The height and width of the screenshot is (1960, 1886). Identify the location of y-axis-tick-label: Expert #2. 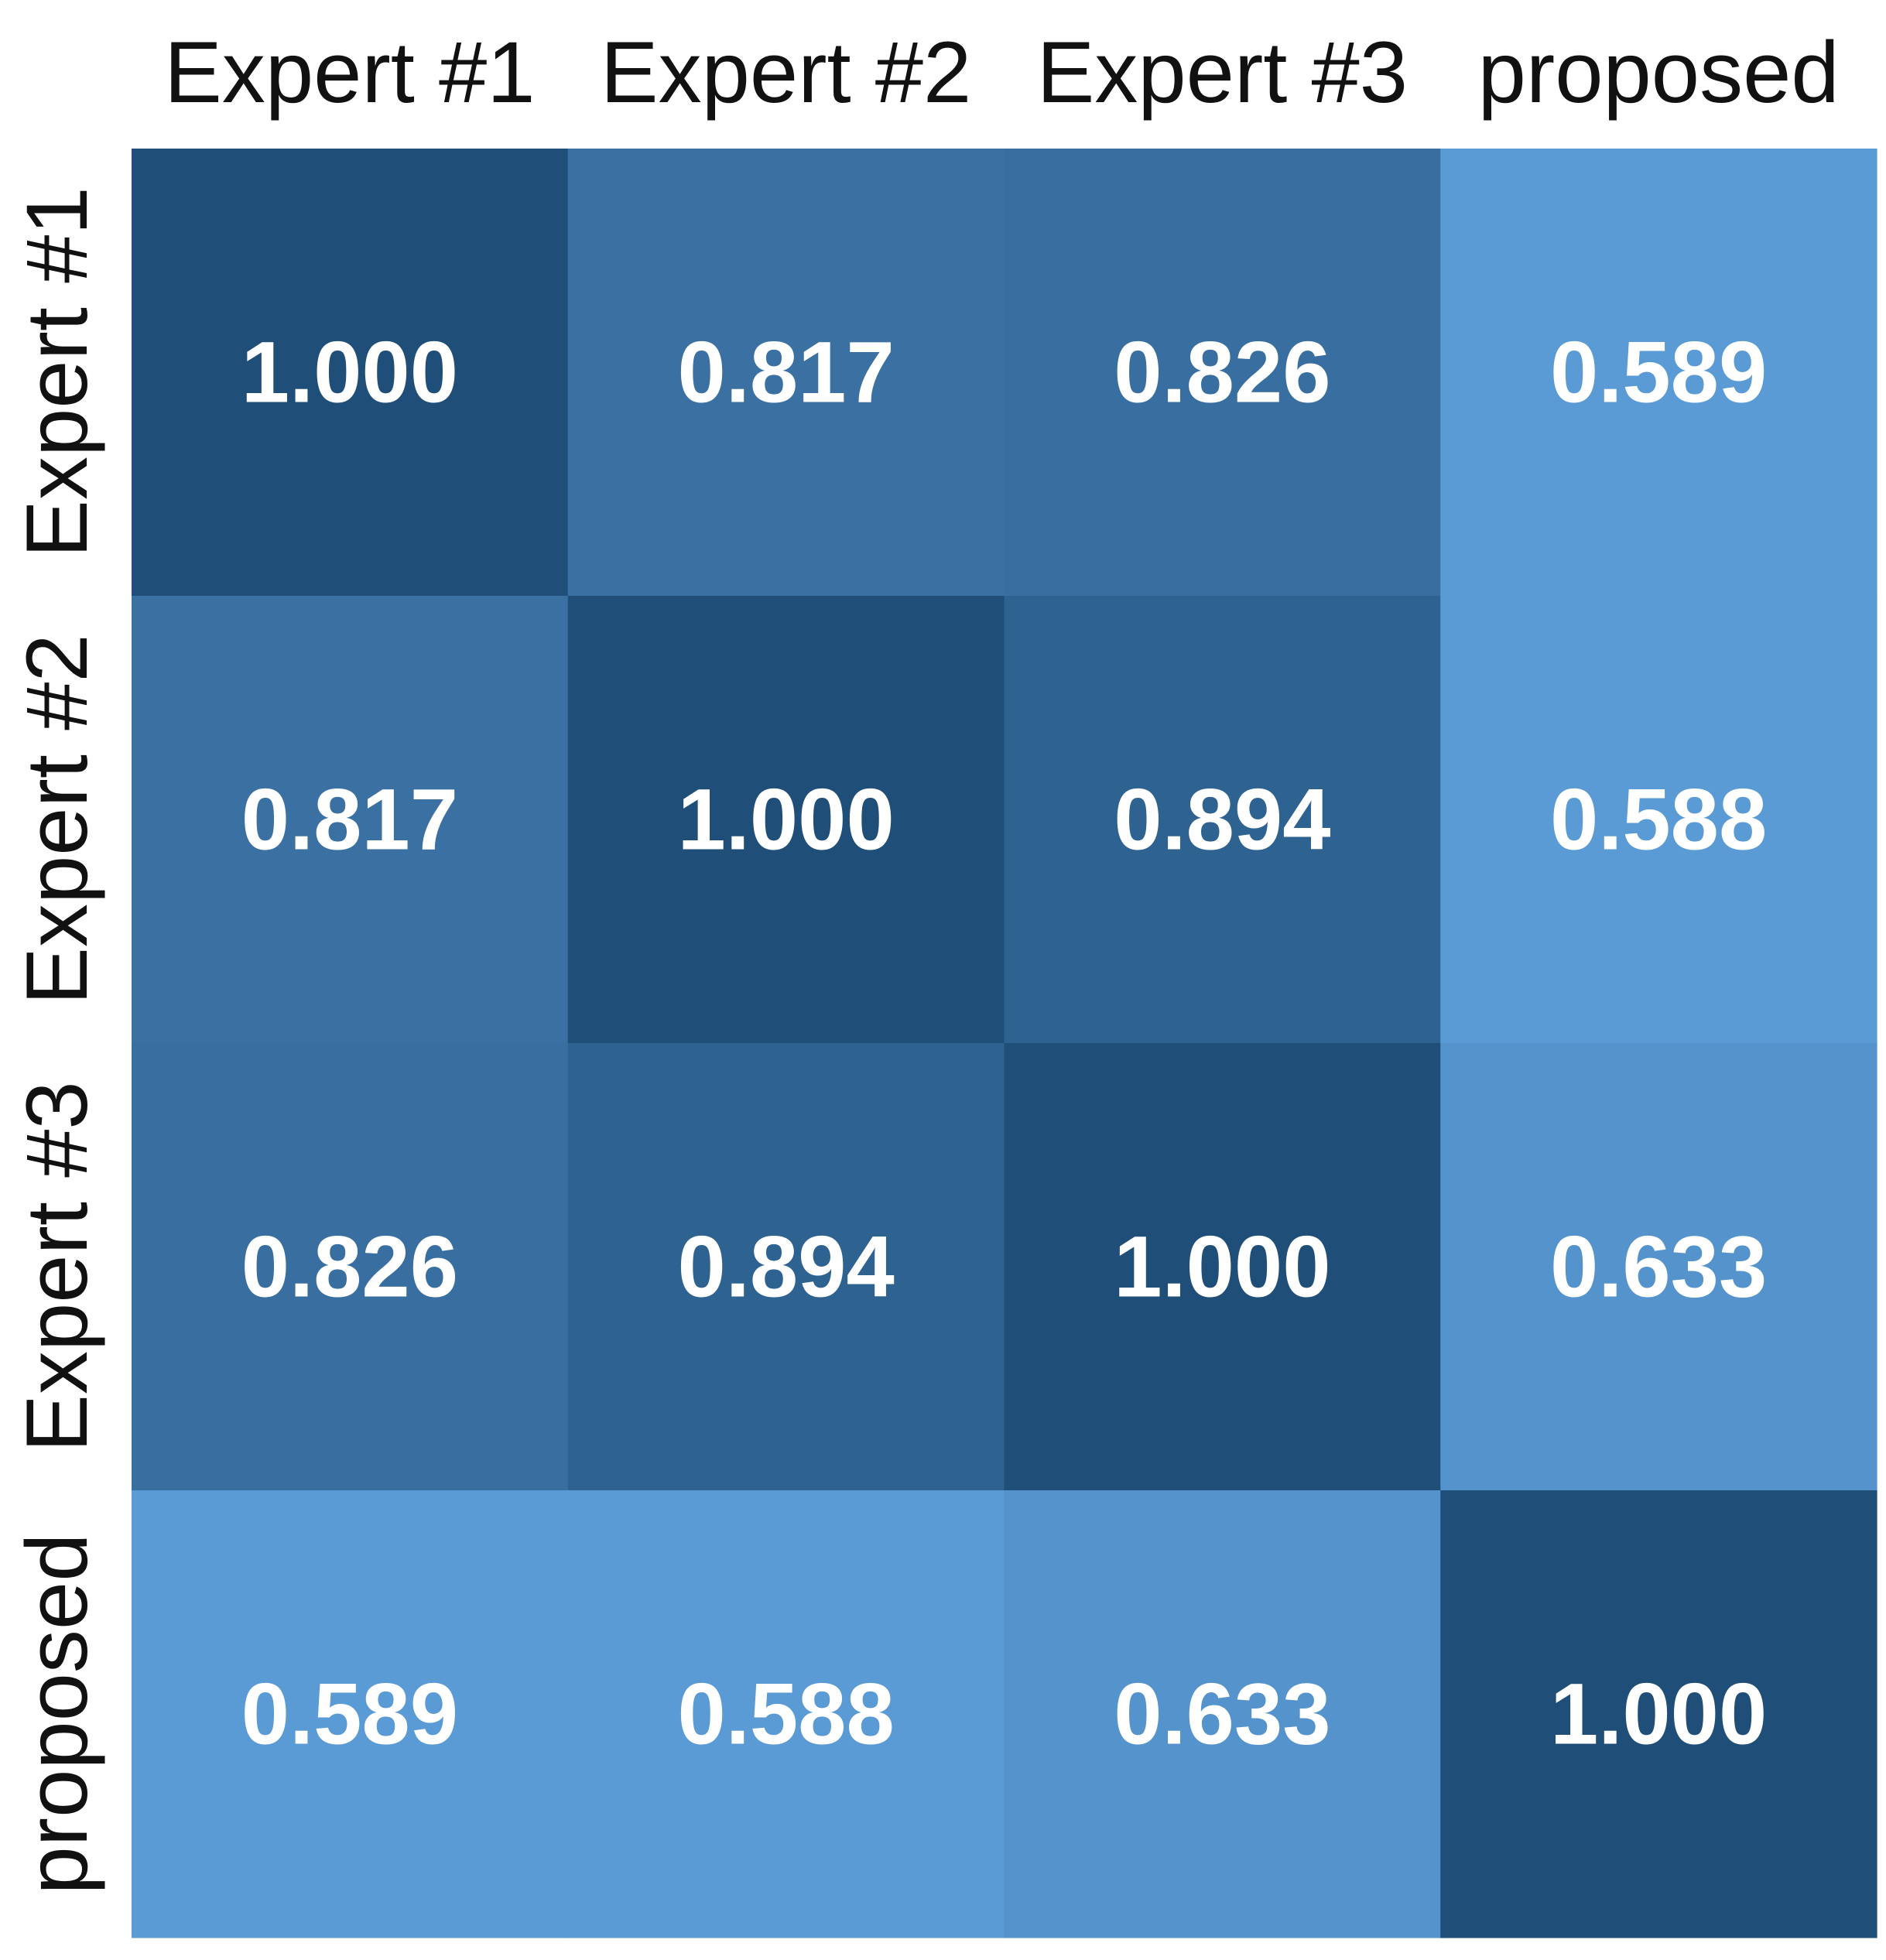
(57, 819).